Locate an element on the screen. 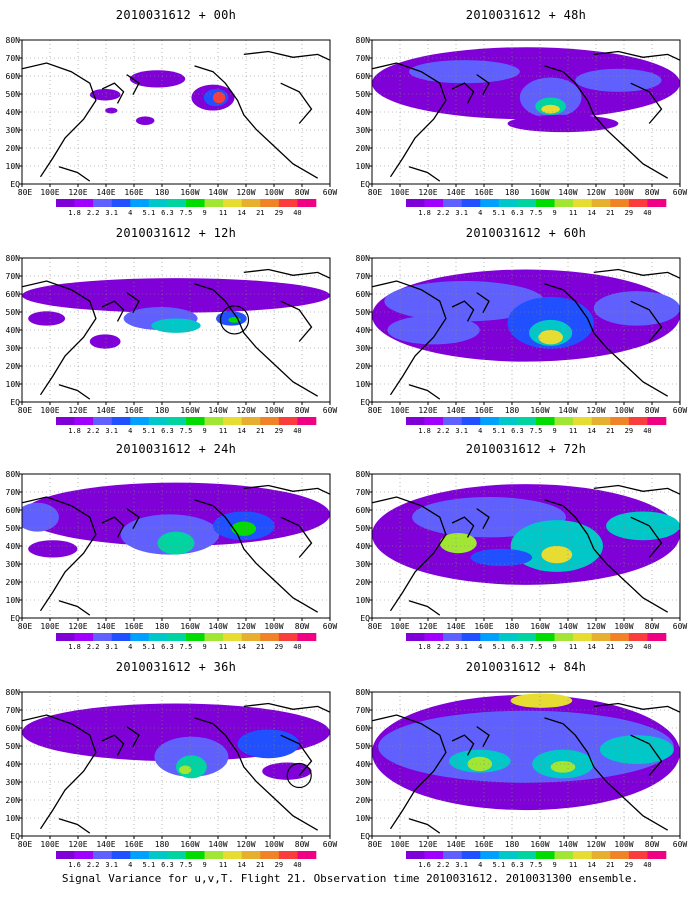 This screenshot has width=700, height=900. x-tick-label: 160W is located at coordinates (540, 410).